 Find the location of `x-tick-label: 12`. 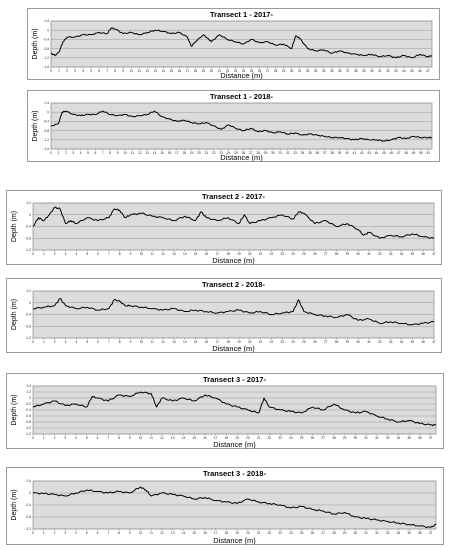

x-tick-label: 12 is located at coordinates (162, 438).